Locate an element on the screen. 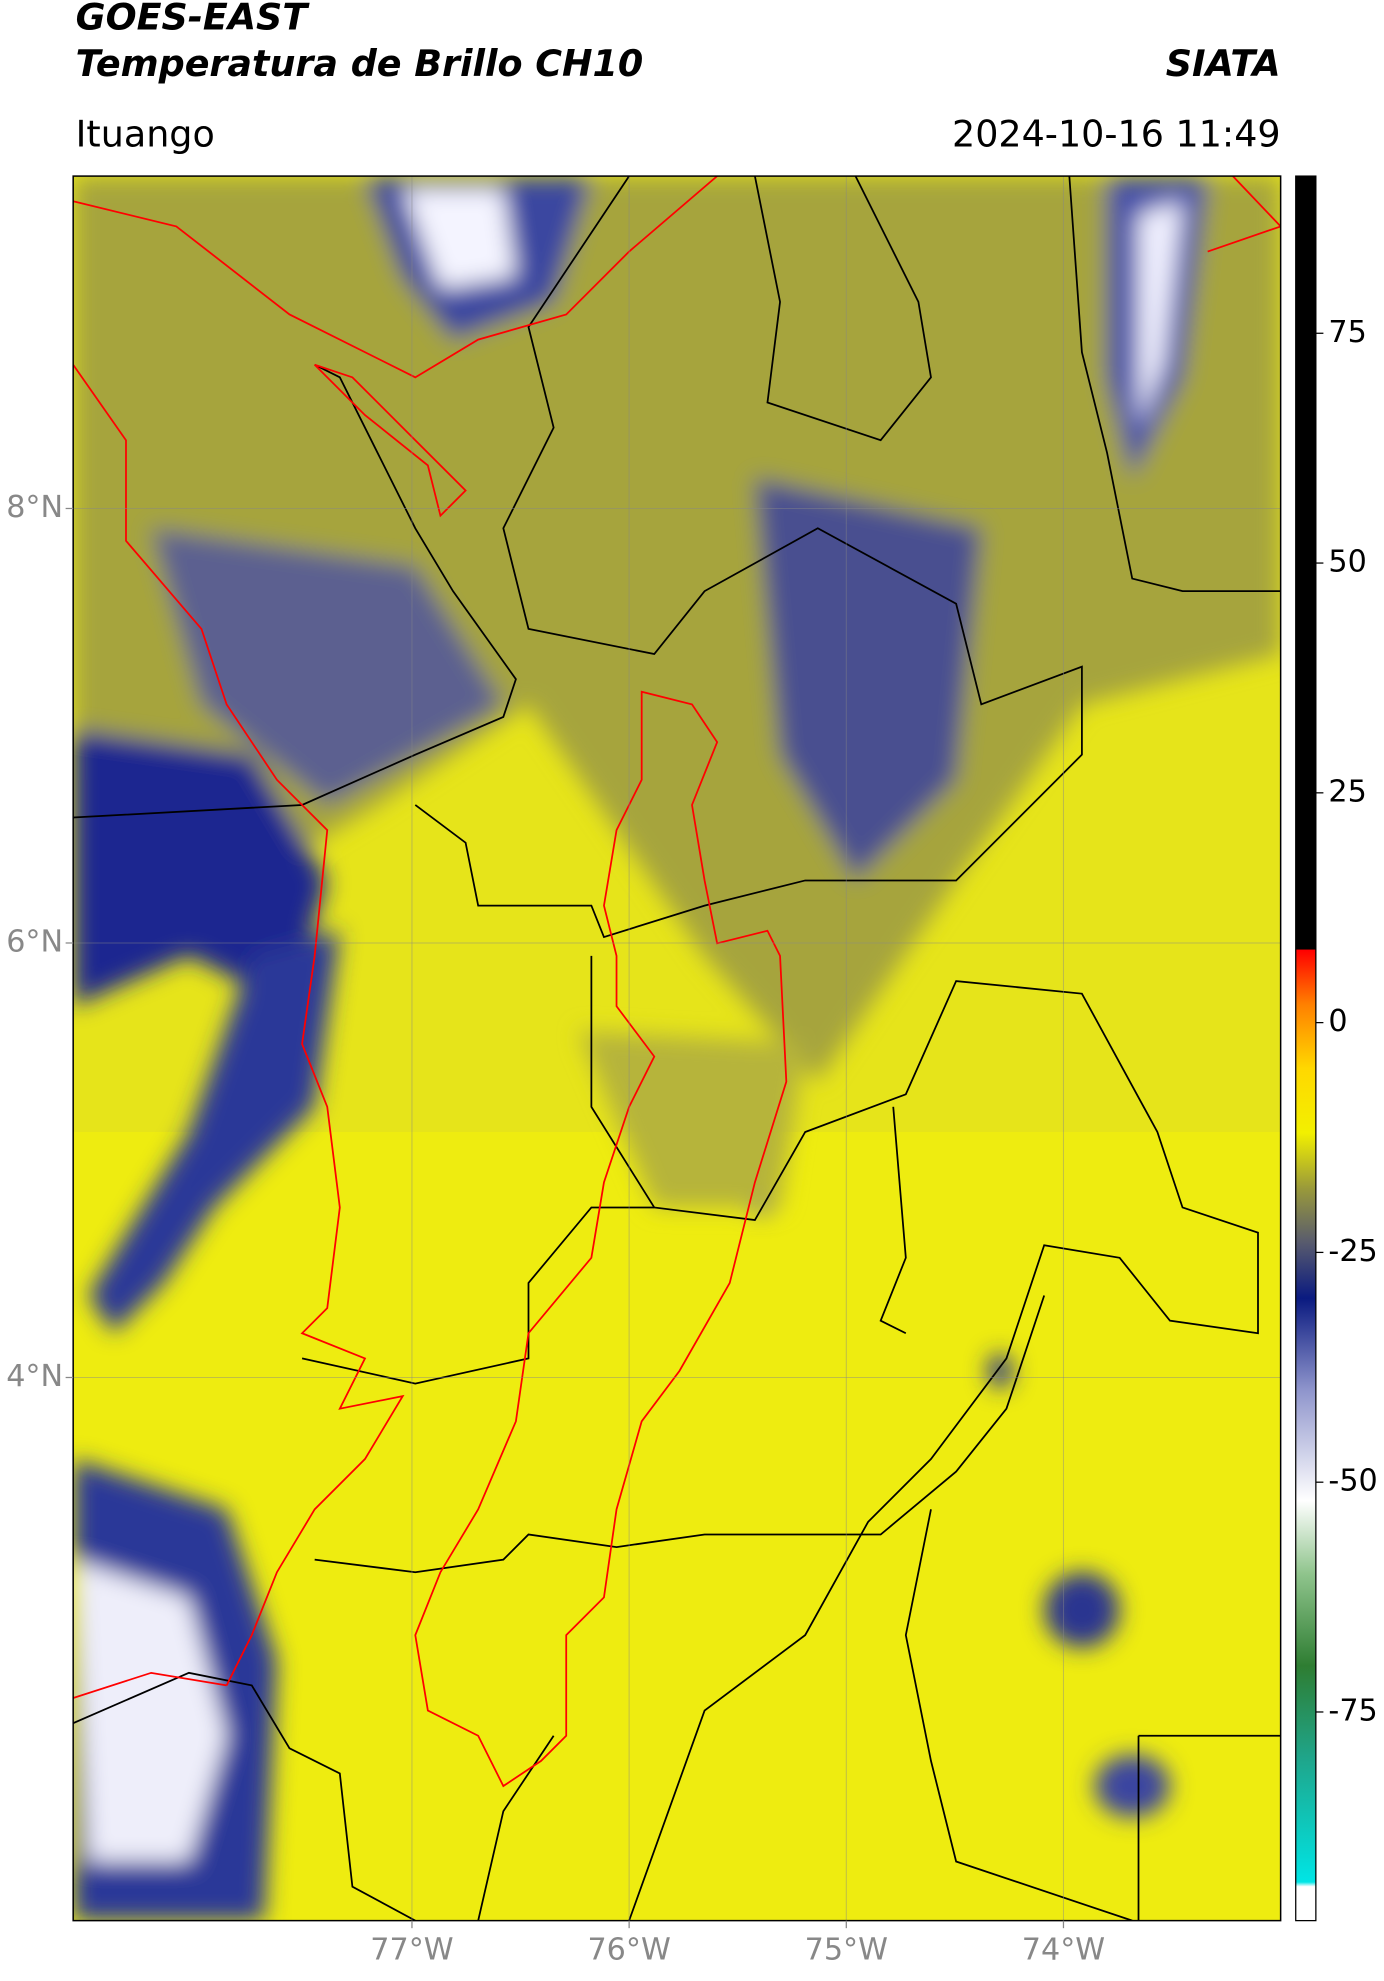  colorbar-tick-label: 50 is located at coordinates (1347, 562).